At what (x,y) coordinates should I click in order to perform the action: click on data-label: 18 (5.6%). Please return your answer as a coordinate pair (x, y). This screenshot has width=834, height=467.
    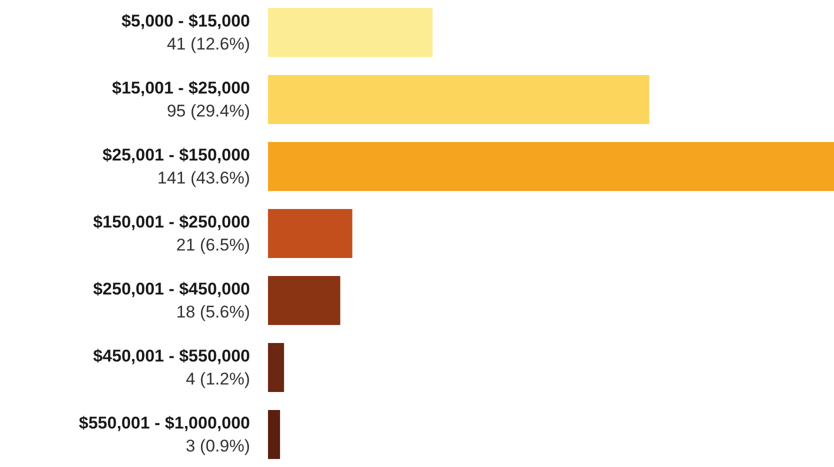
    Looking at the image, I should click on (213, 312).